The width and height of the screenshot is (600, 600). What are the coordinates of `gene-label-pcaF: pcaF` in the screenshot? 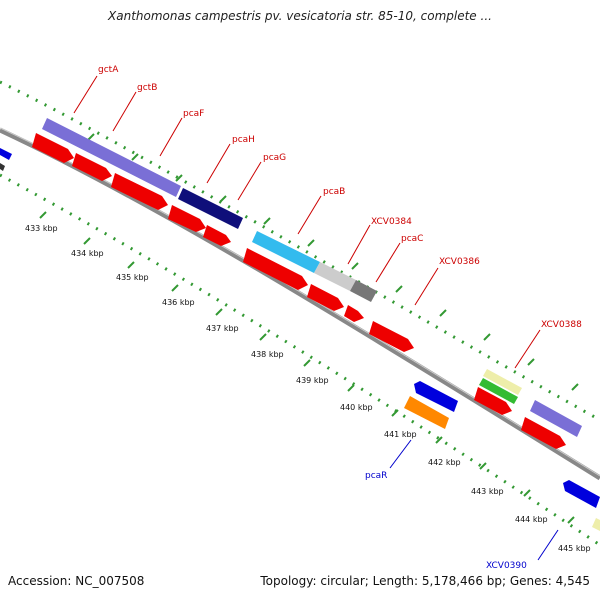 It's located at (193, 114).